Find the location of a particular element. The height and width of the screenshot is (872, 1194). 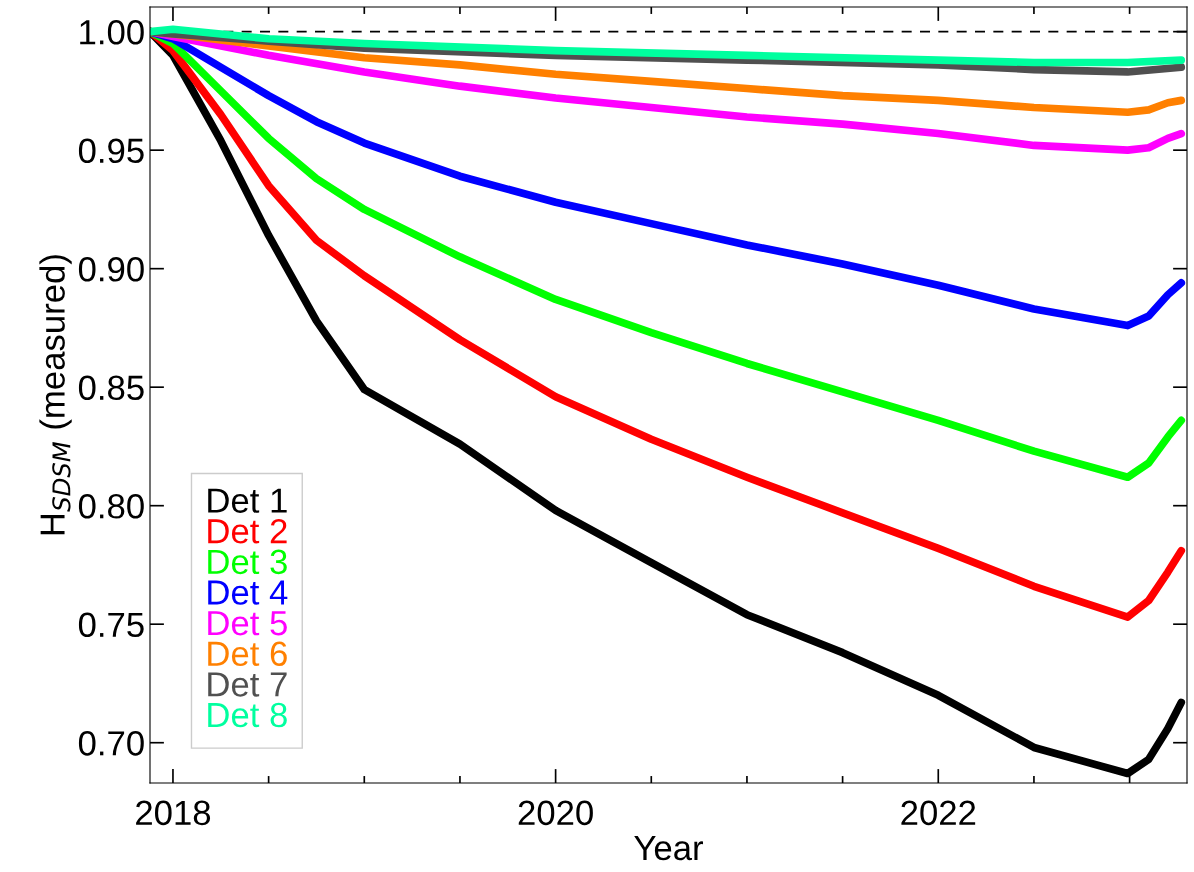

y-tick-label: 0.70 is located at coordinates (111, 743).